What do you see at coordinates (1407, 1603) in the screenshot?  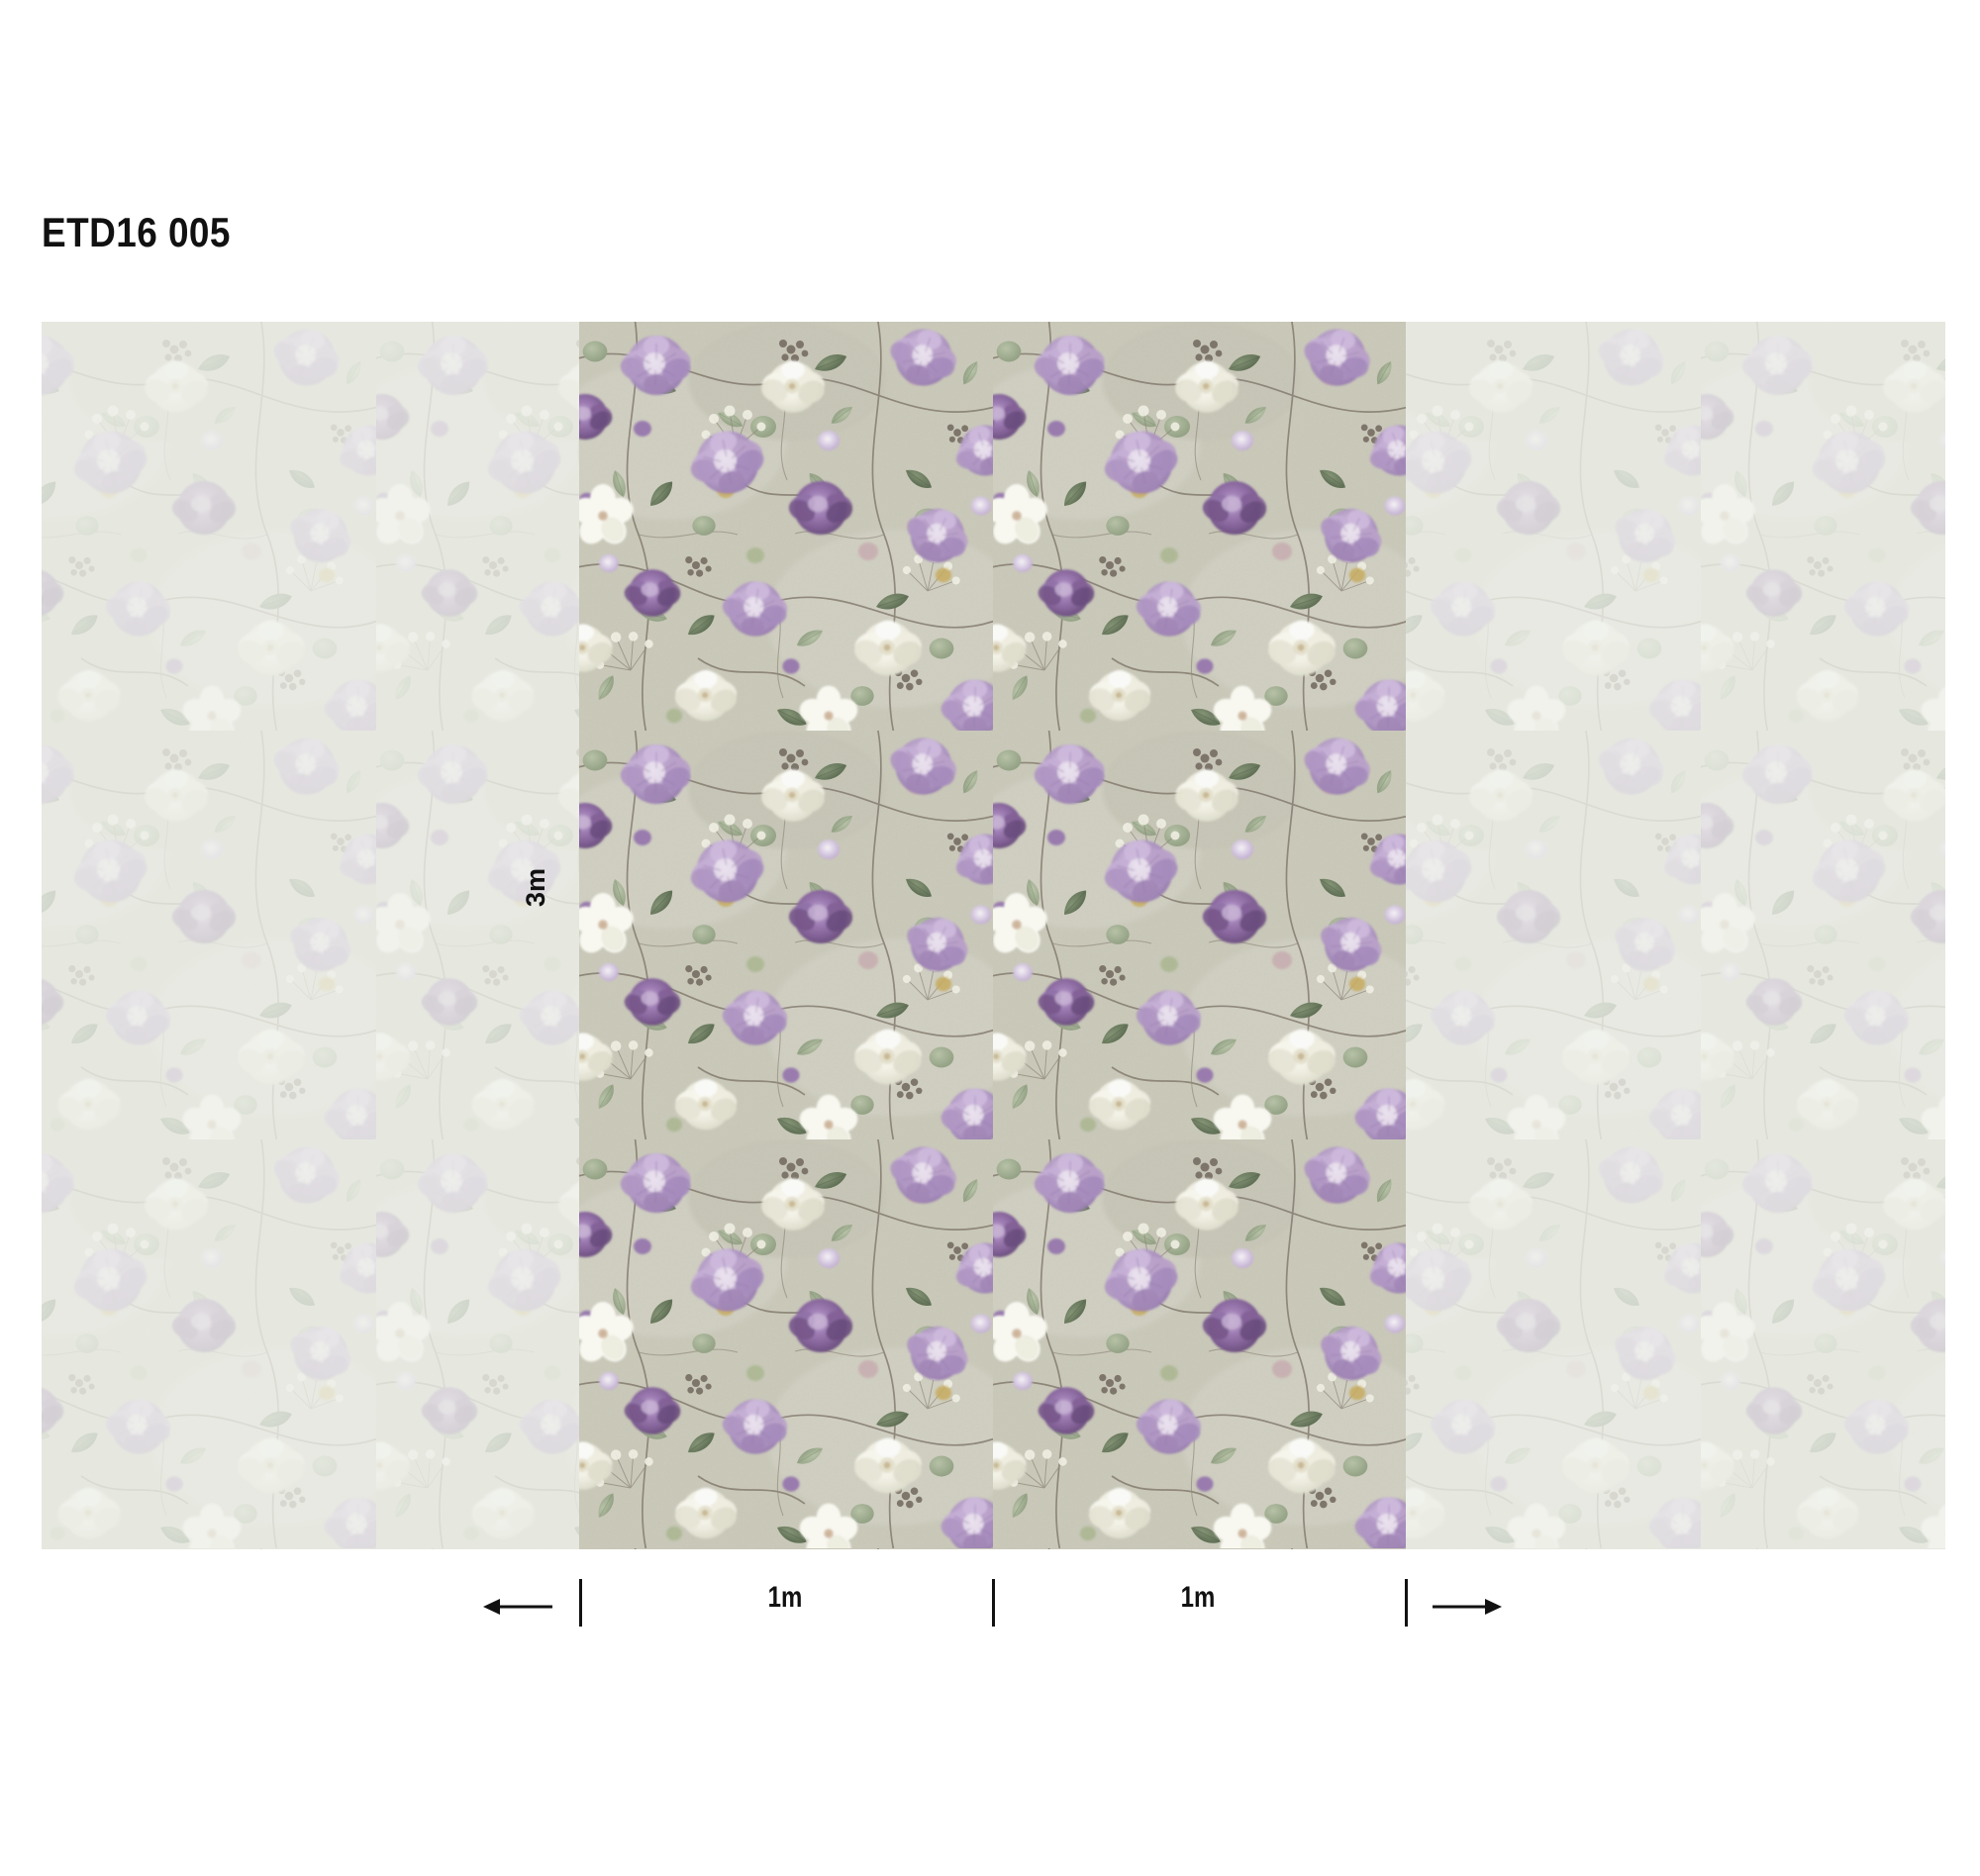 I see `scale-tick-end` at bounding box center [1407, 1603].